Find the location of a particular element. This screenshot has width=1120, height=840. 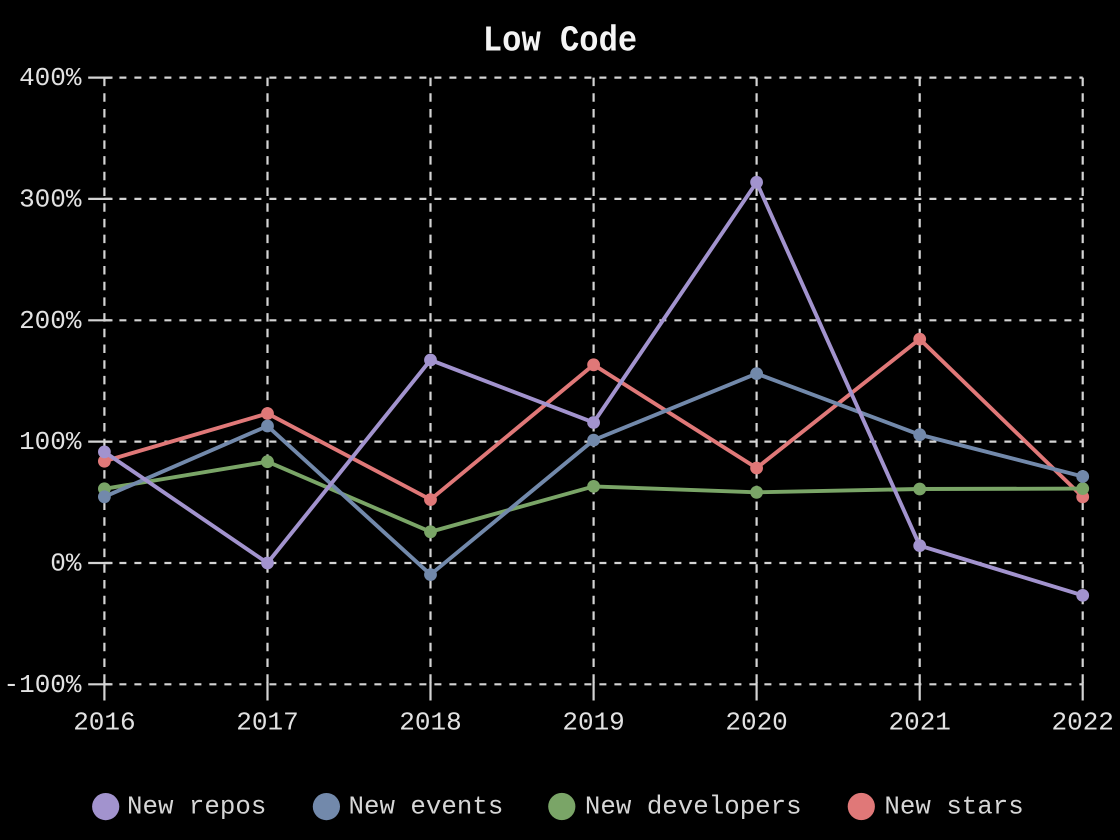

svg-text: 400% is located at coordinates (50, 78).